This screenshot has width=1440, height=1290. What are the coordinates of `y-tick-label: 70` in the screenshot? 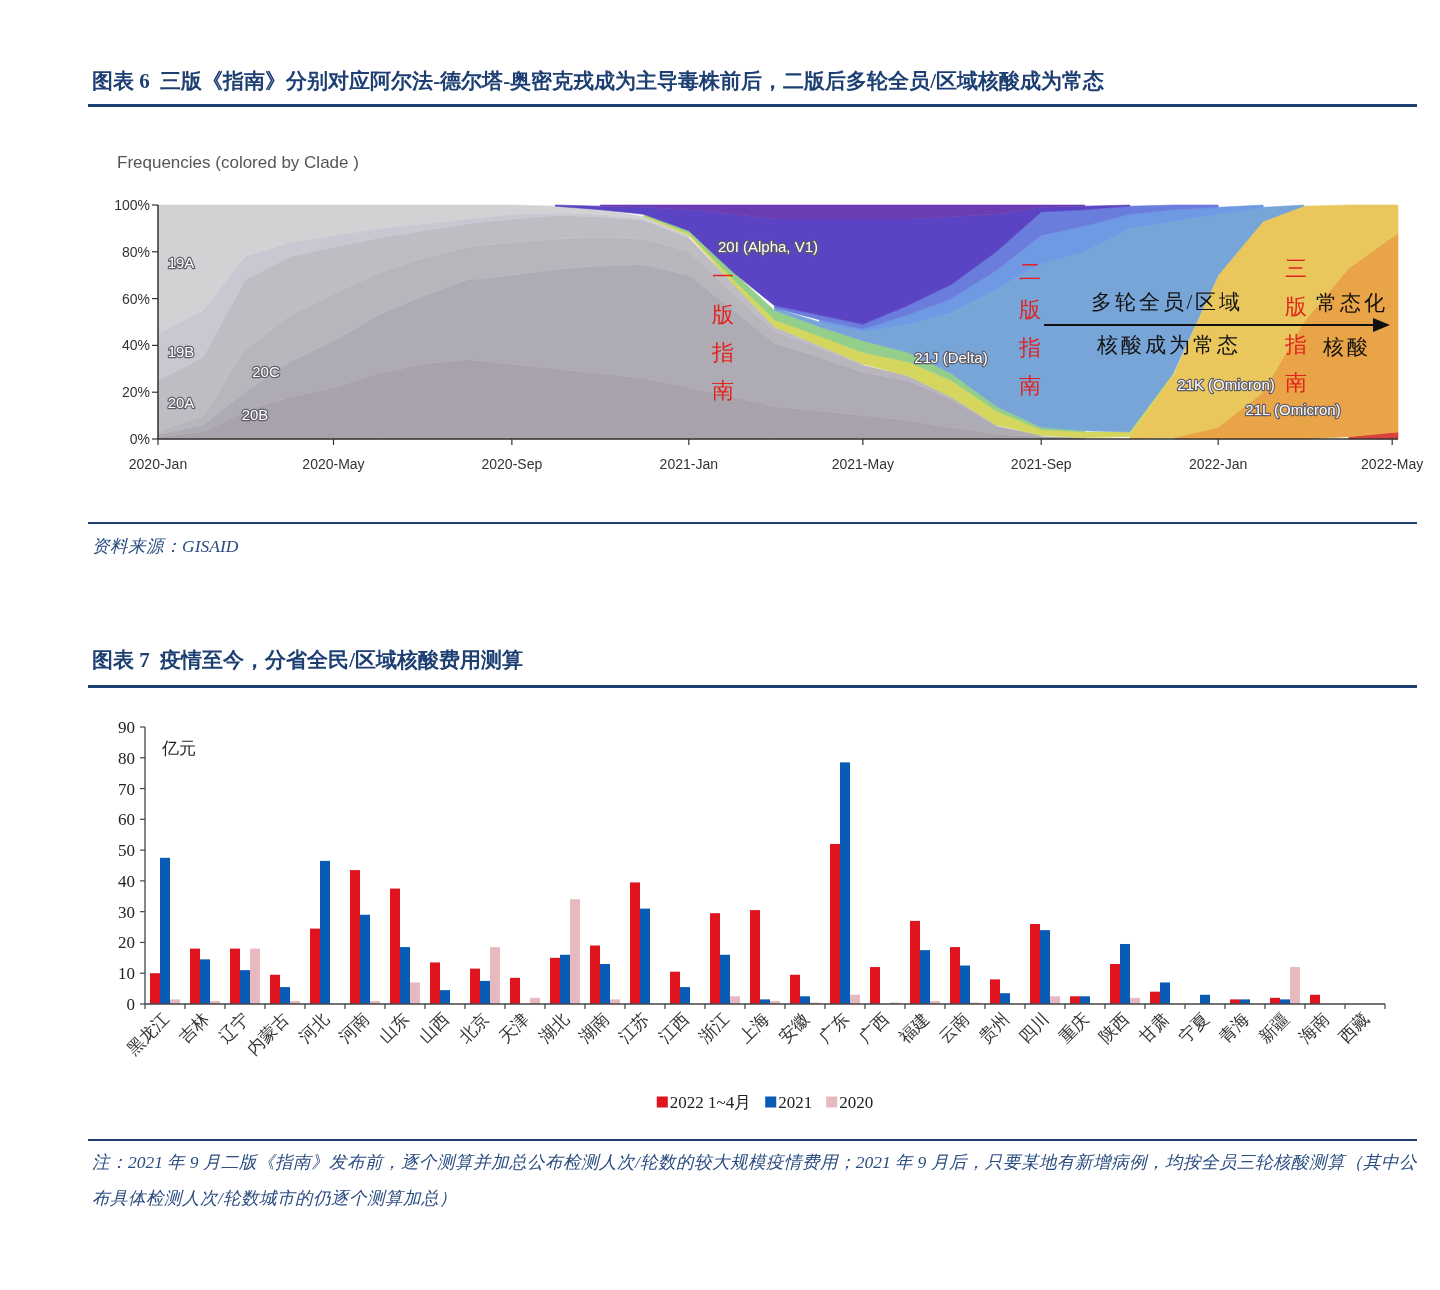 It's located at (126, 789).